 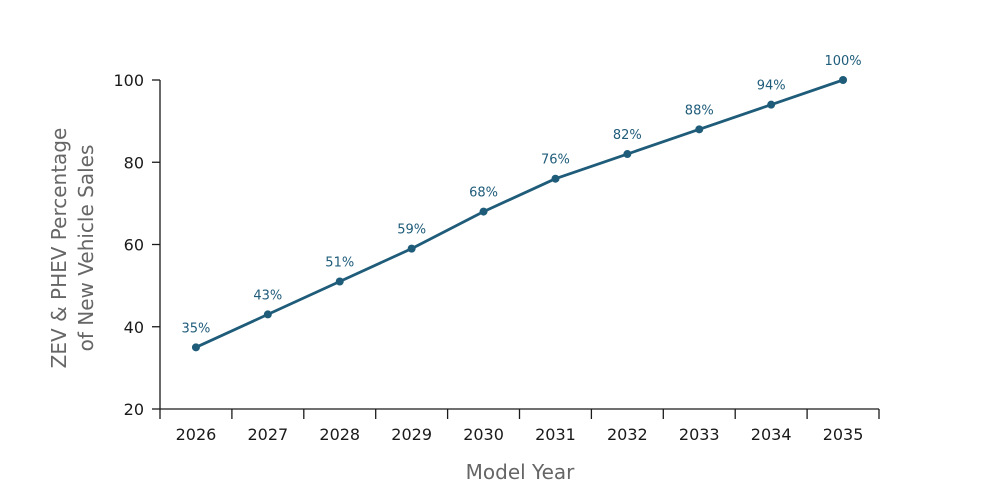 I want to click on x-tick-label: 2030, so click(x=483, y=434).